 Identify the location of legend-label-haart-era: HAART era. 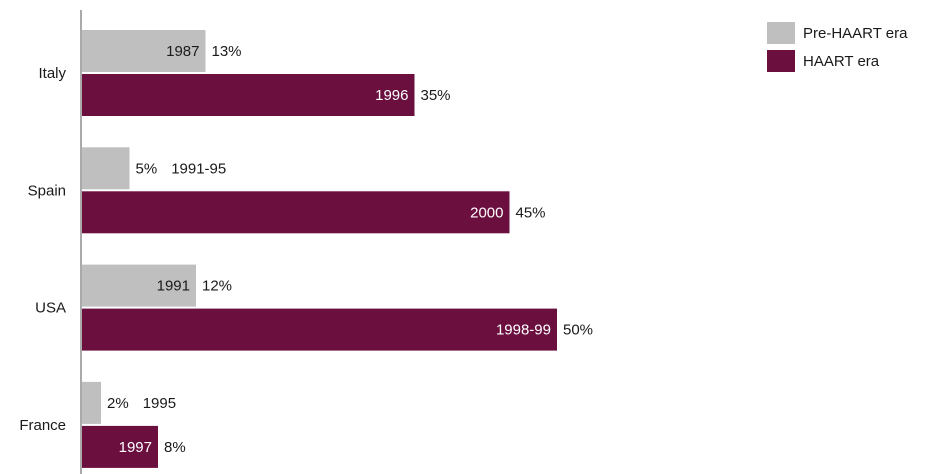
(841, 61).